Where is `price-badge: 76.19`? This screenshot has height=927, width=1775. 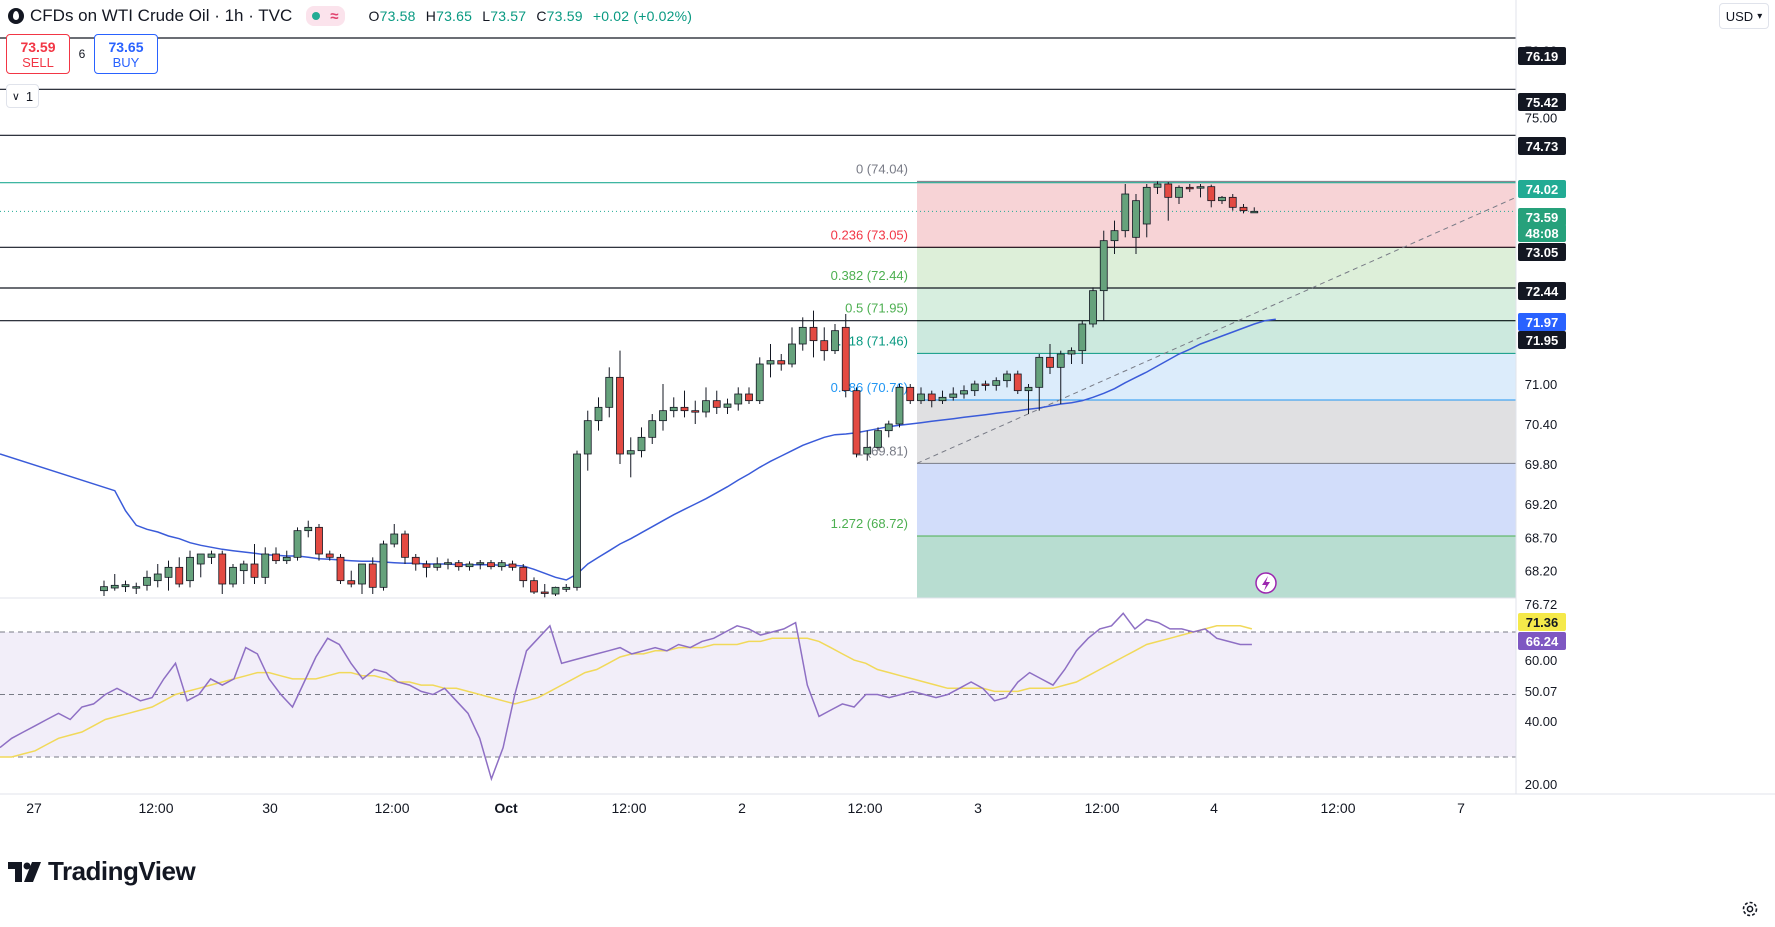
price-badge: 76.19 is located at coordinates (1542, 56).